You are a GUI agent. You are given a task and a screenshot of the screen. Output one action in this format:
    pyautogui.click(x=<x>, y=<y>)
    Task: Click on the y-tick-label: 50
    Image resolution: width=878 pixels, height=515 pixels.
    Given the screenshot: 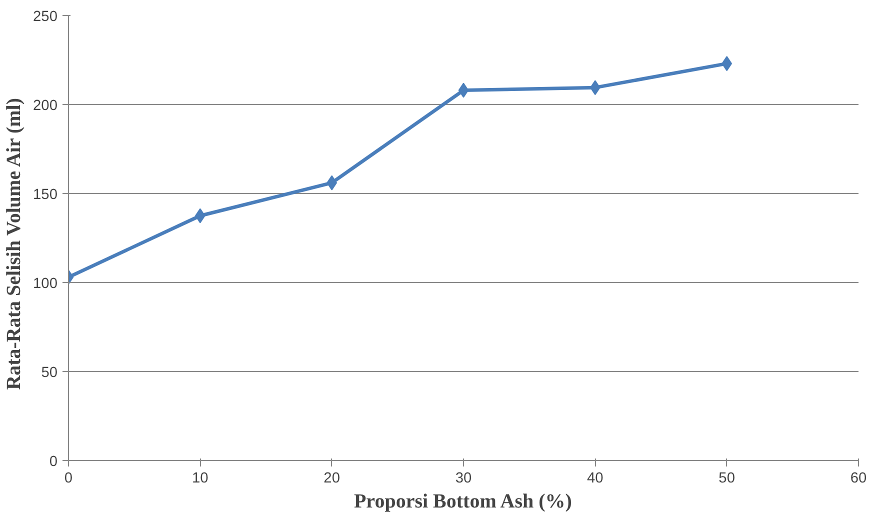 What is the action you would take?
    pyautogui.click(x=49, y=373)
    